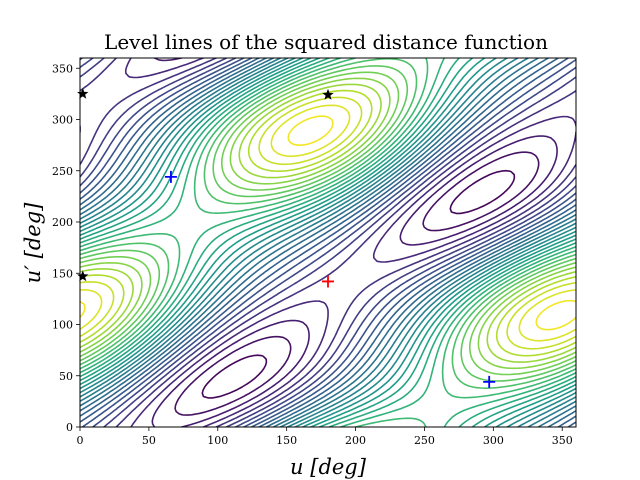 The image size is (640, 480). Describe the element at coordinates (424, 440) in the screenshot. I see `x-tick-label: 250` at that location.